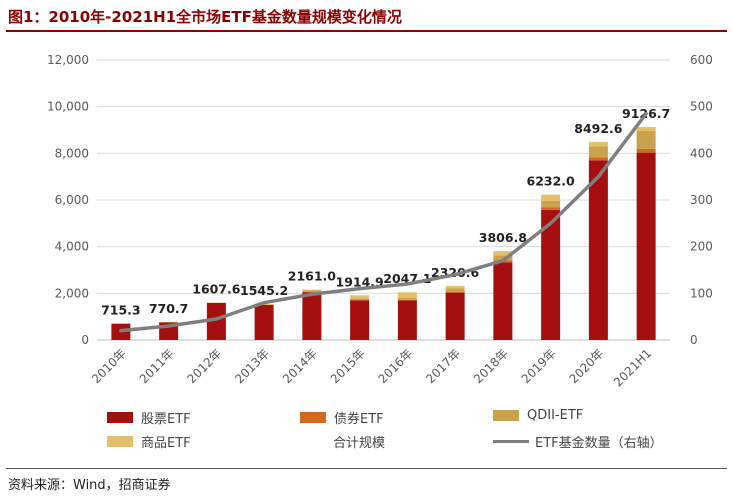  I want to click on total-data-label: 1914.9, so click(360, 281).